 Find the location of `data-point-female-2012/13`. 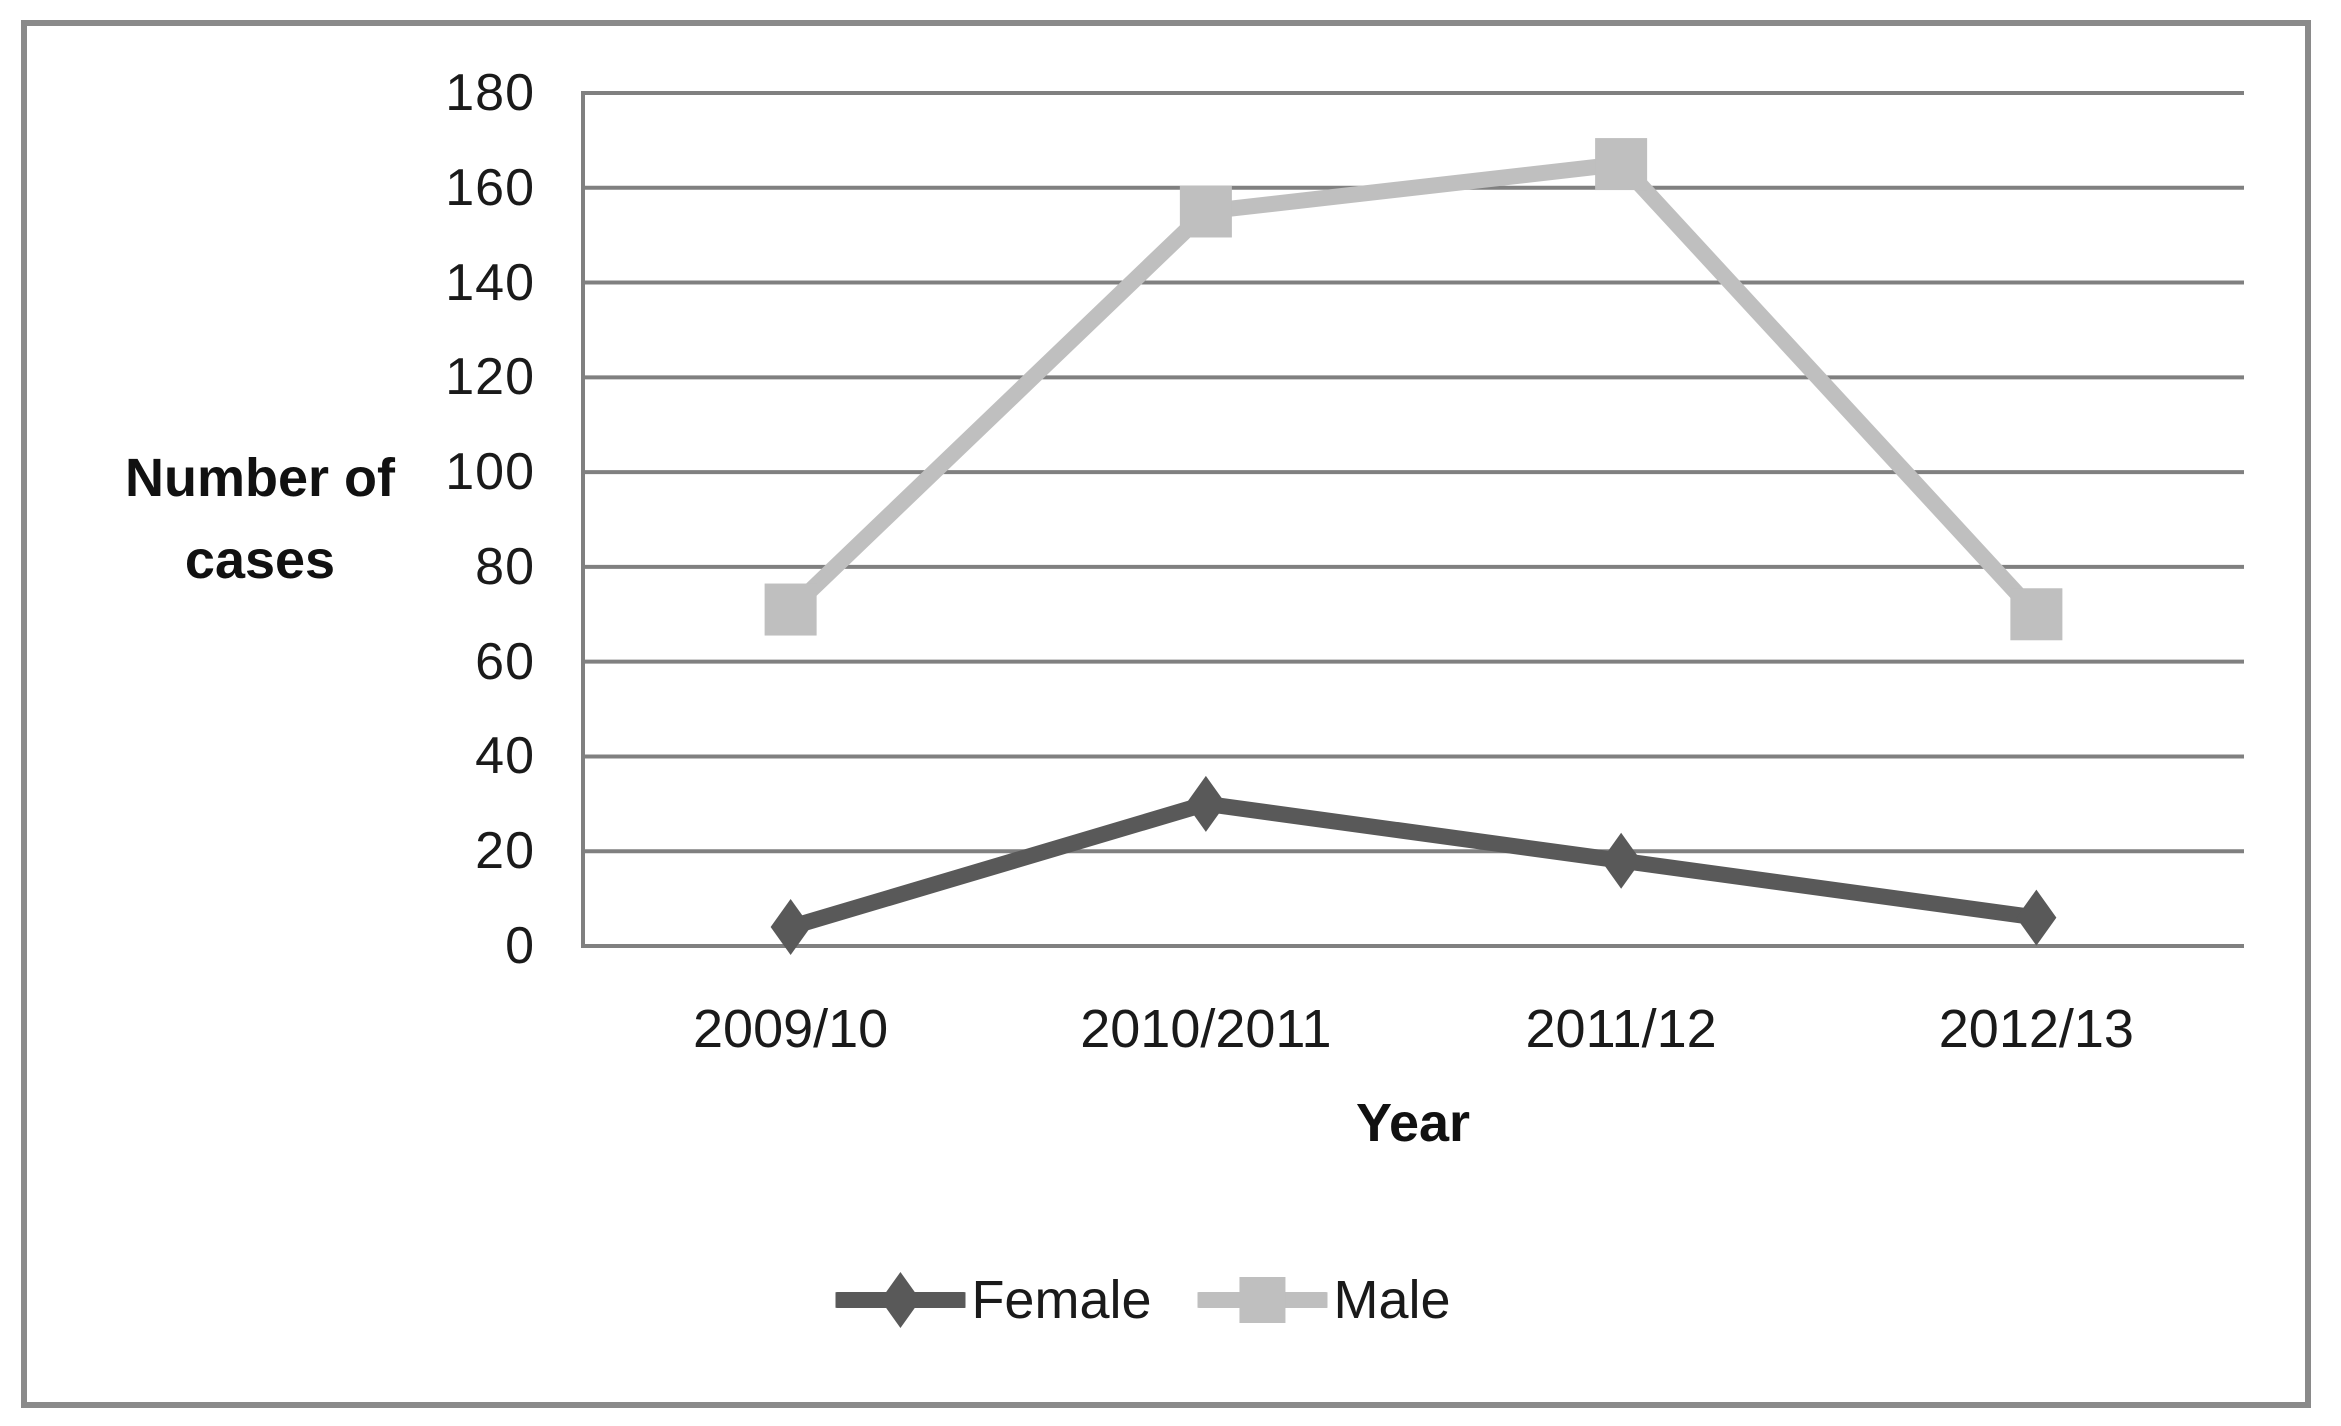

data-point-female-2012/13 is located at coordinates (2036, 917).